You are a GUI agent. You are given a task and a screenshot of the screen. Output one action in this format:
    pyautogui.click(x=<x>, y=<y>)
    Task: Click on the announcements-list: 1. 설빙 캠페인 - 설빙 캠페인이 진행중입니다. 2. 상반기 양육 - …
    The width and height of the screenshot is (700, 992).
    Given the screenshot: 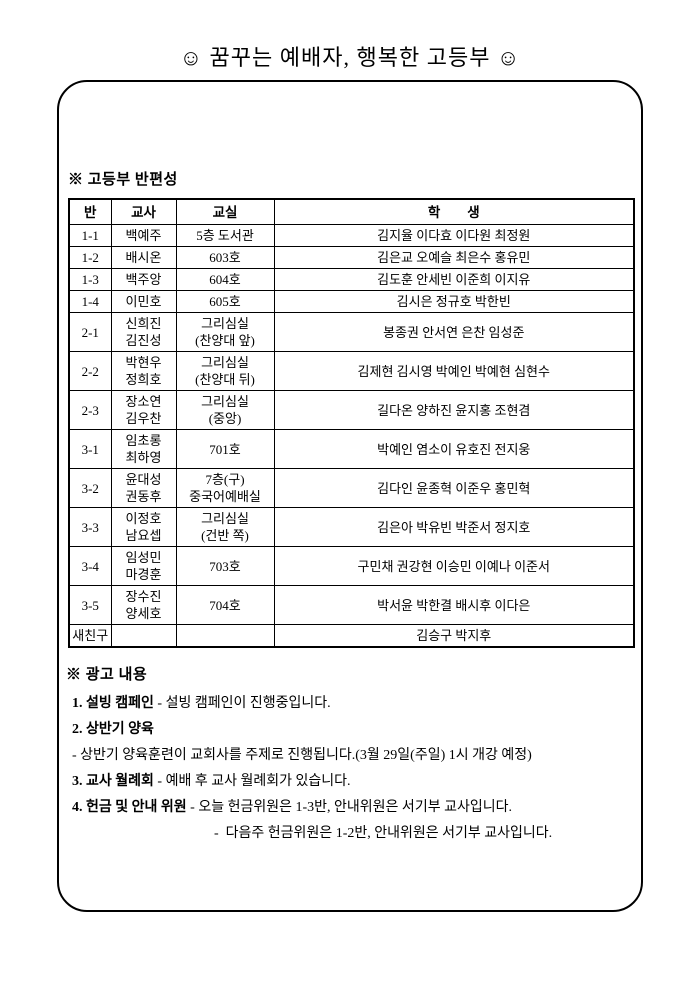 What is the action you would take?
    pyautogui.click(x=356, y=769)
    